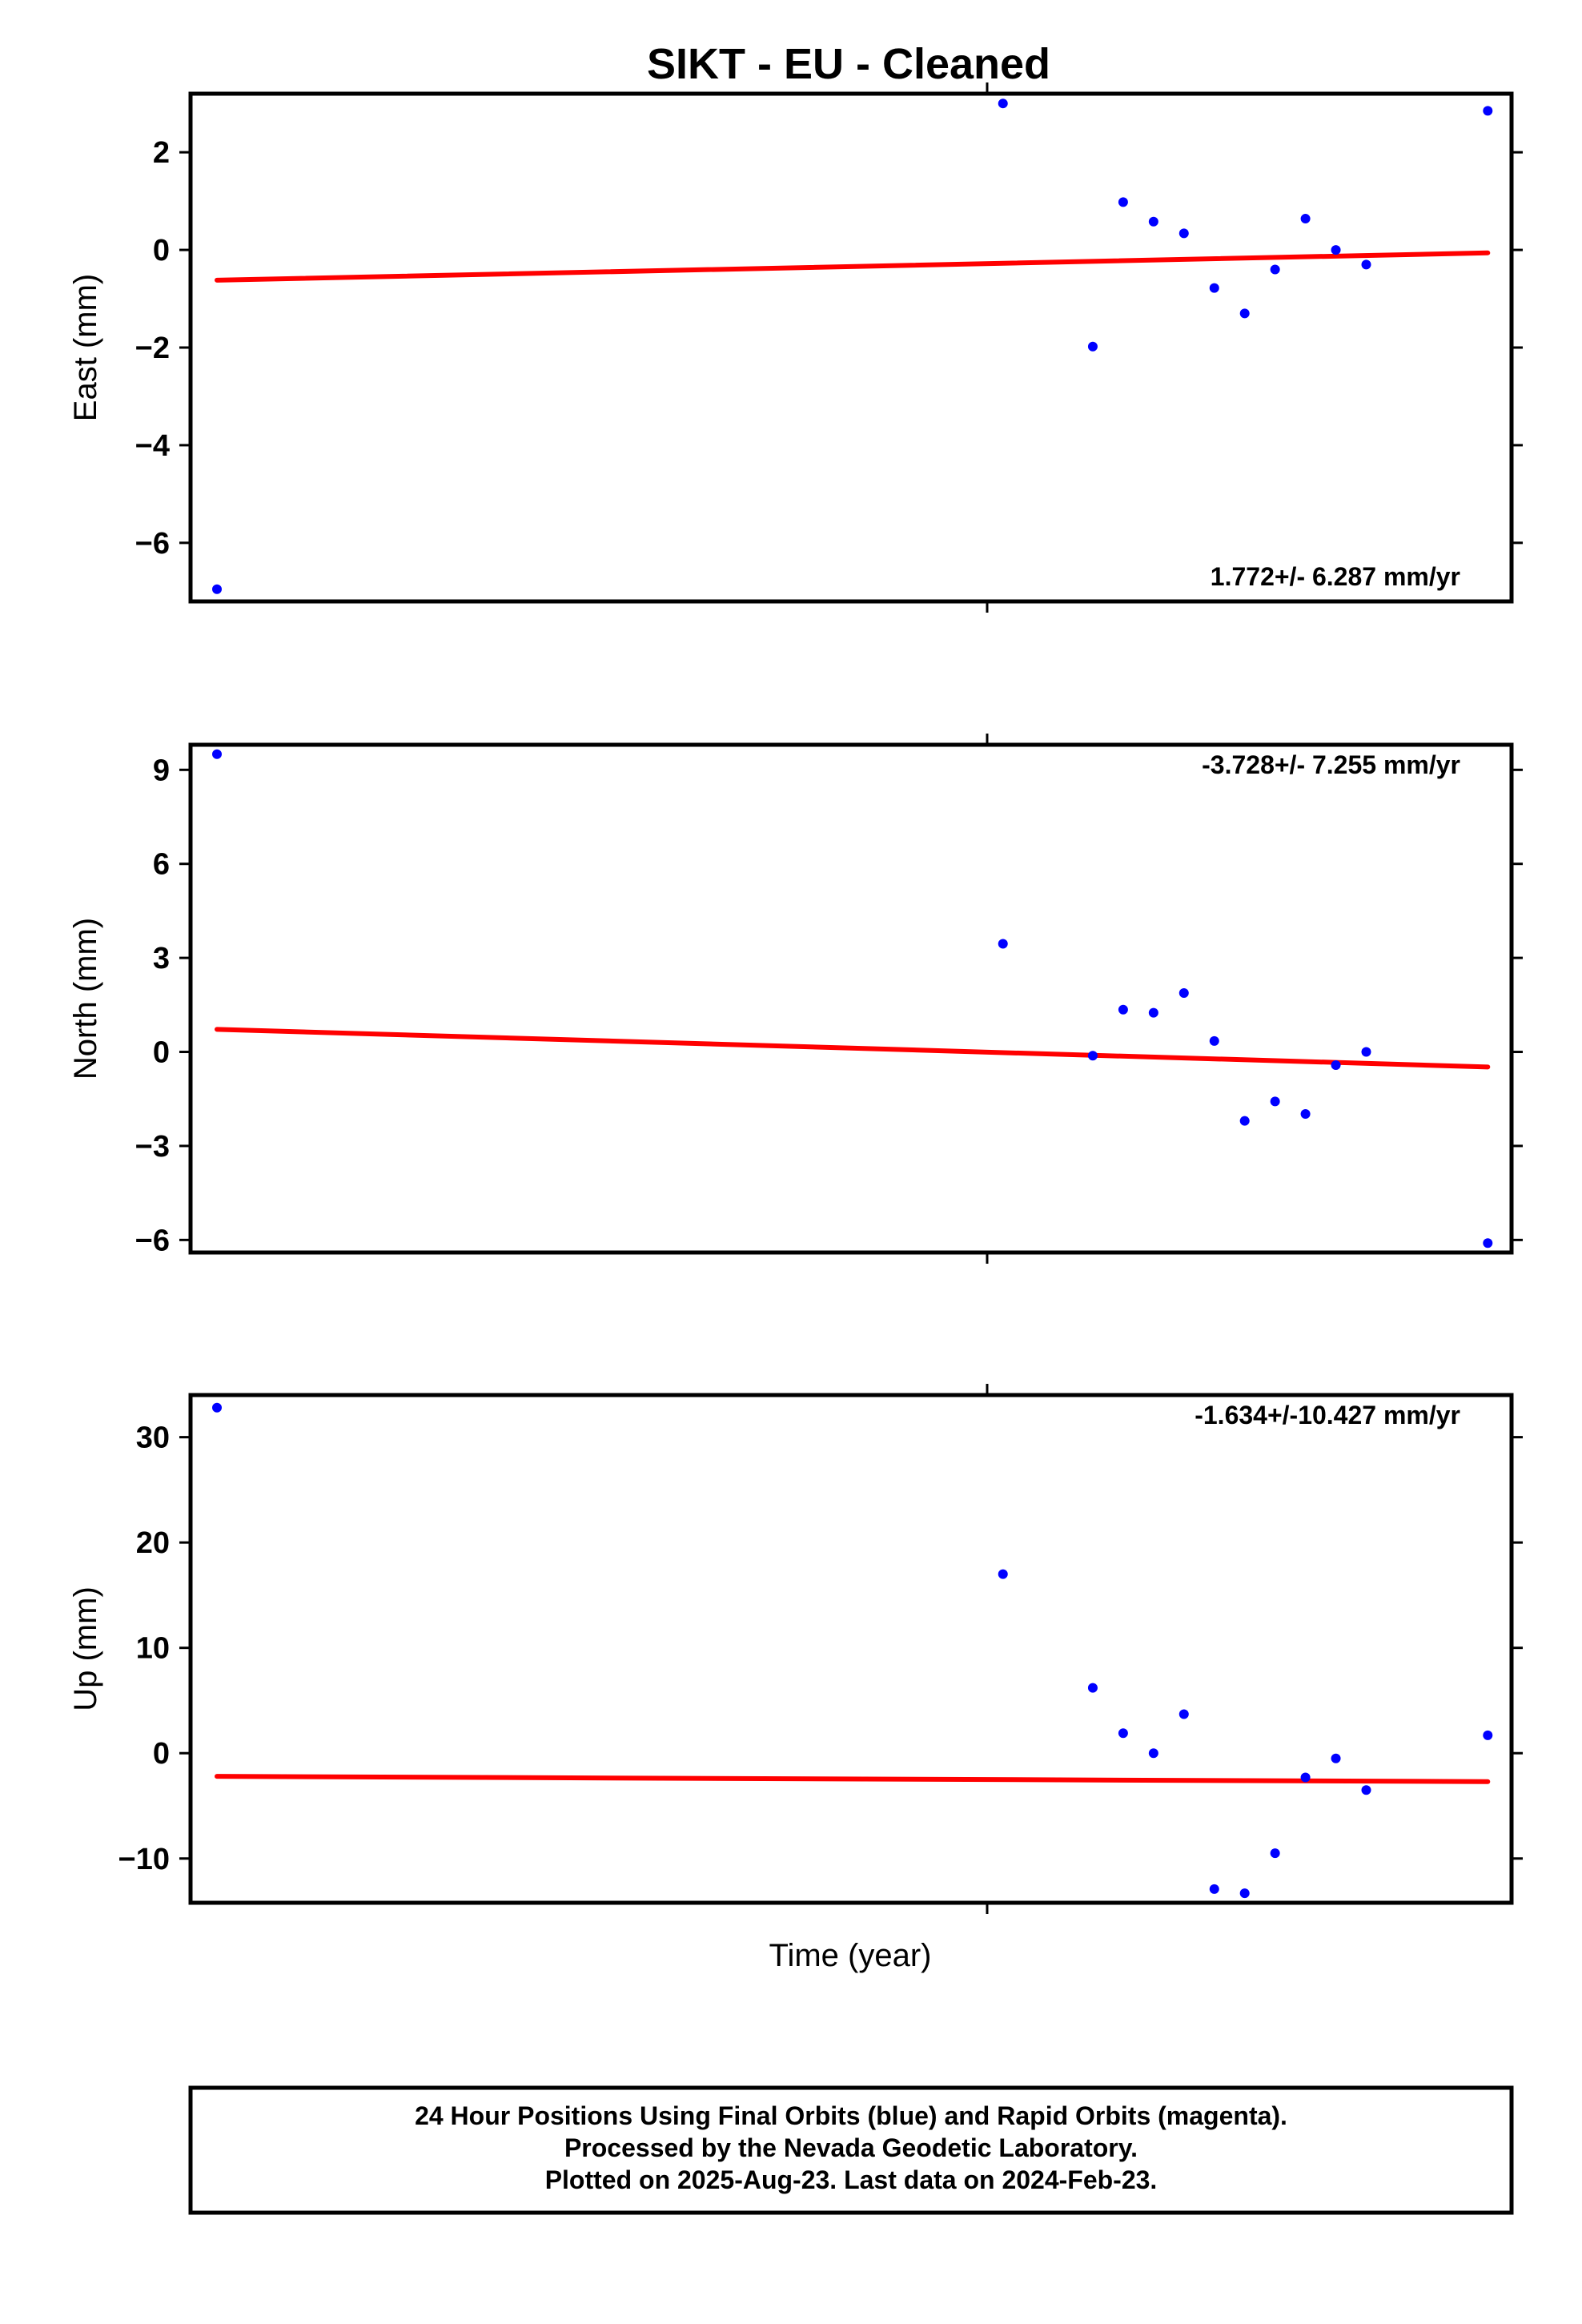 The width and height of the screenshot is (1582, 2324). Describe the element at coordinates (152, 1147) in the screenshot. I see `north-ytick-label: −3` at that location.